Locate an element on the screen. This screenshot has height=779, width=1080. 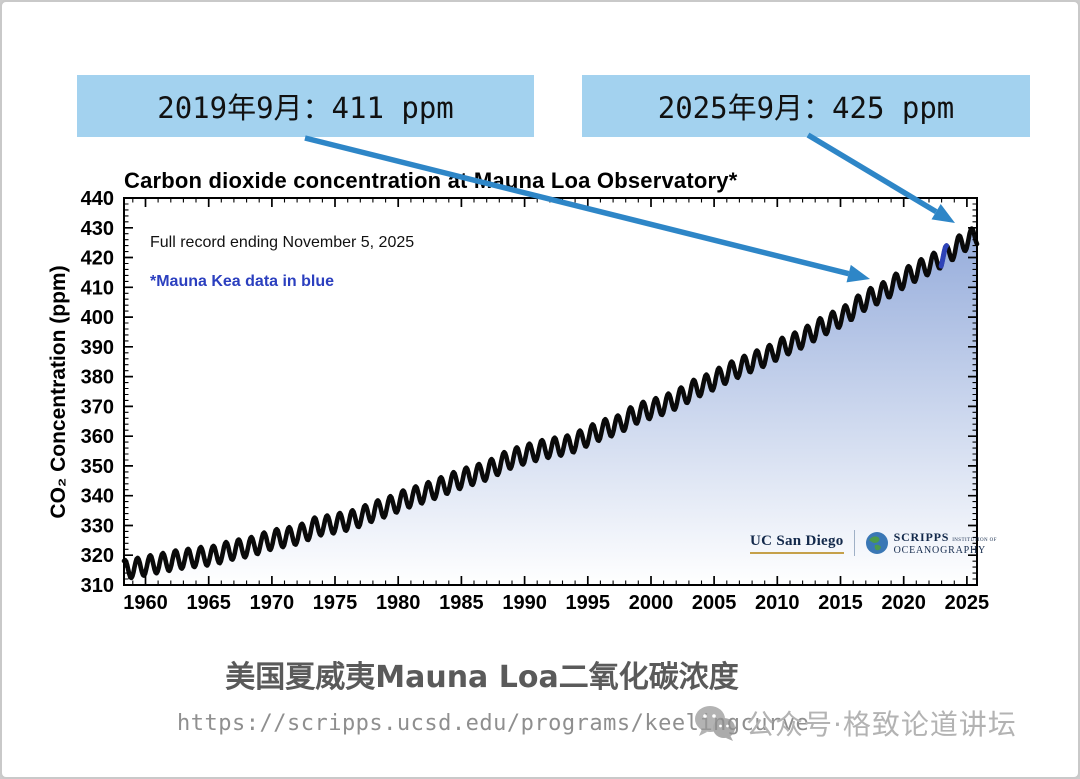
x-tick-label: 2005 is located at coordinates (714, 603).